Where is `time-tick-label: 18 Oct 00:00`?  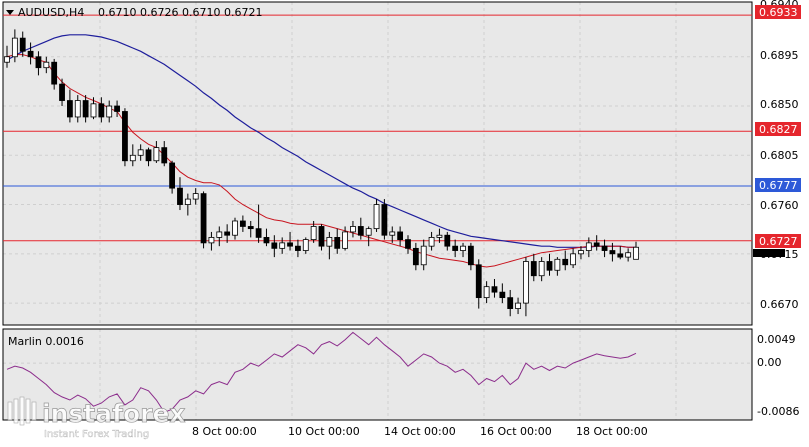
time-tick-label: 18 Oct 00:00 is located at coordinates (612, 431).